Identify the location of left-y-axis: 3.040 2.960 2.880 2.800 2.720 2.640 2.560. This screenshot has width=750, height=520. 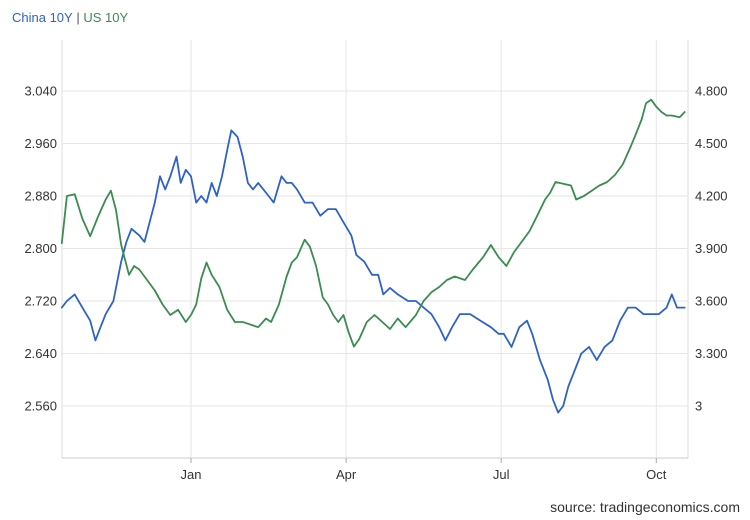
(40, 249).